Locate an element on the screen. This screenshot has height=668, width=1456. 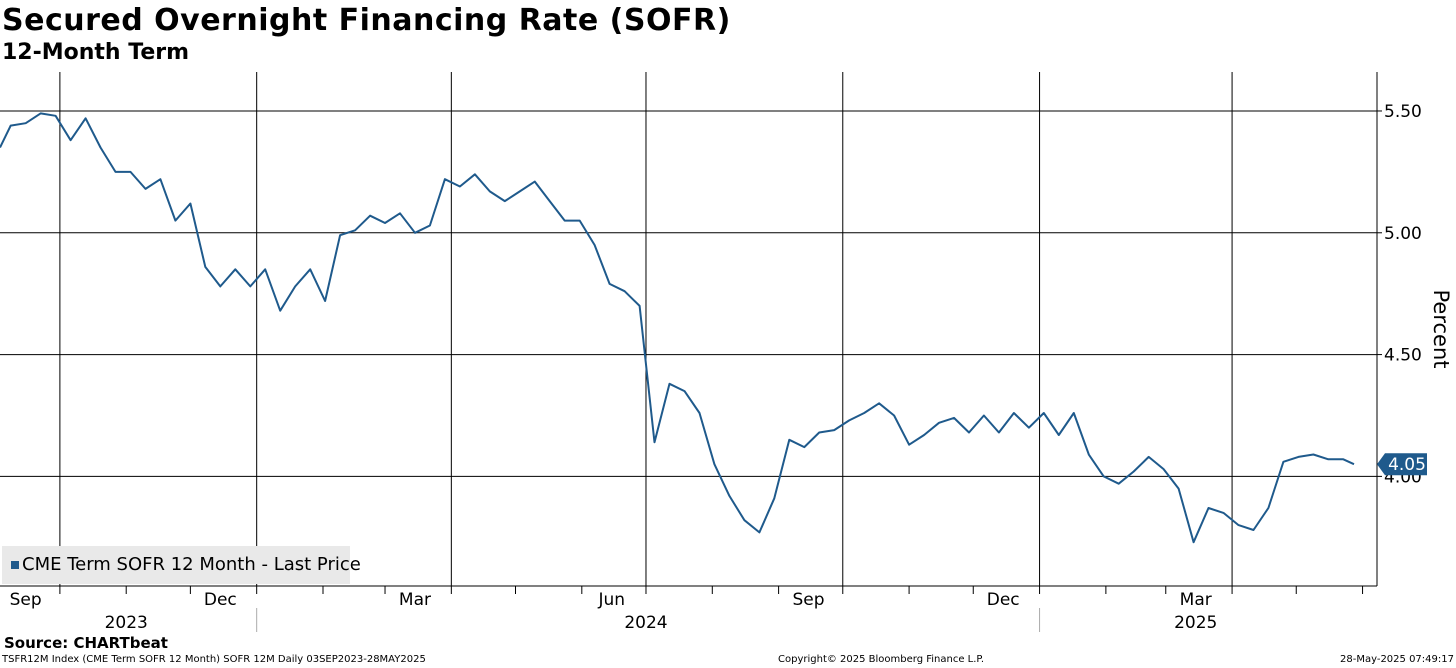
y-tick-label: 4.50 is located at coordinates (1403, 356).